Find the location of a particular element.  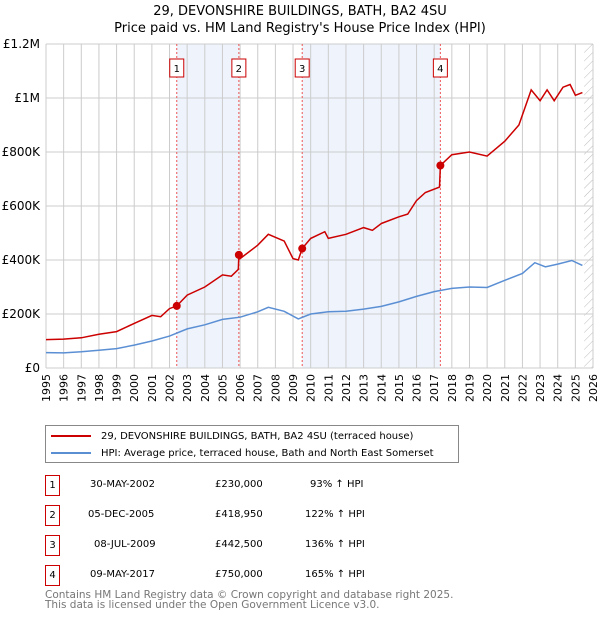

x-tick-label: 2015 is located at coordinates (399, 388).